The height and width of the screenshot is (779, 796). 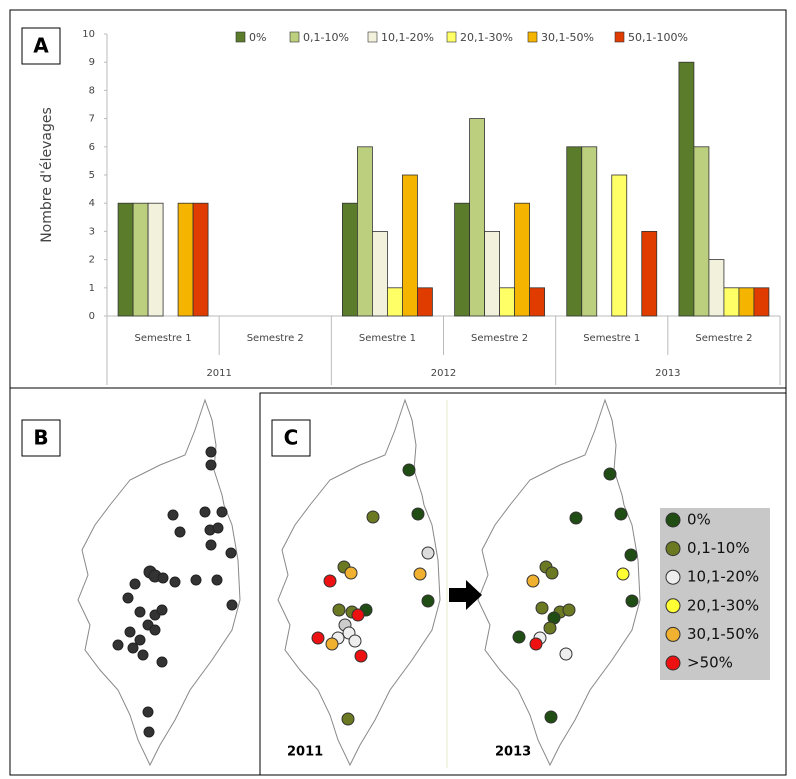 What do you see at coordinates (723, 634) in the screenshot?
I see `map-legend-label: 30,1-50%` at bounding box center [723, 634].